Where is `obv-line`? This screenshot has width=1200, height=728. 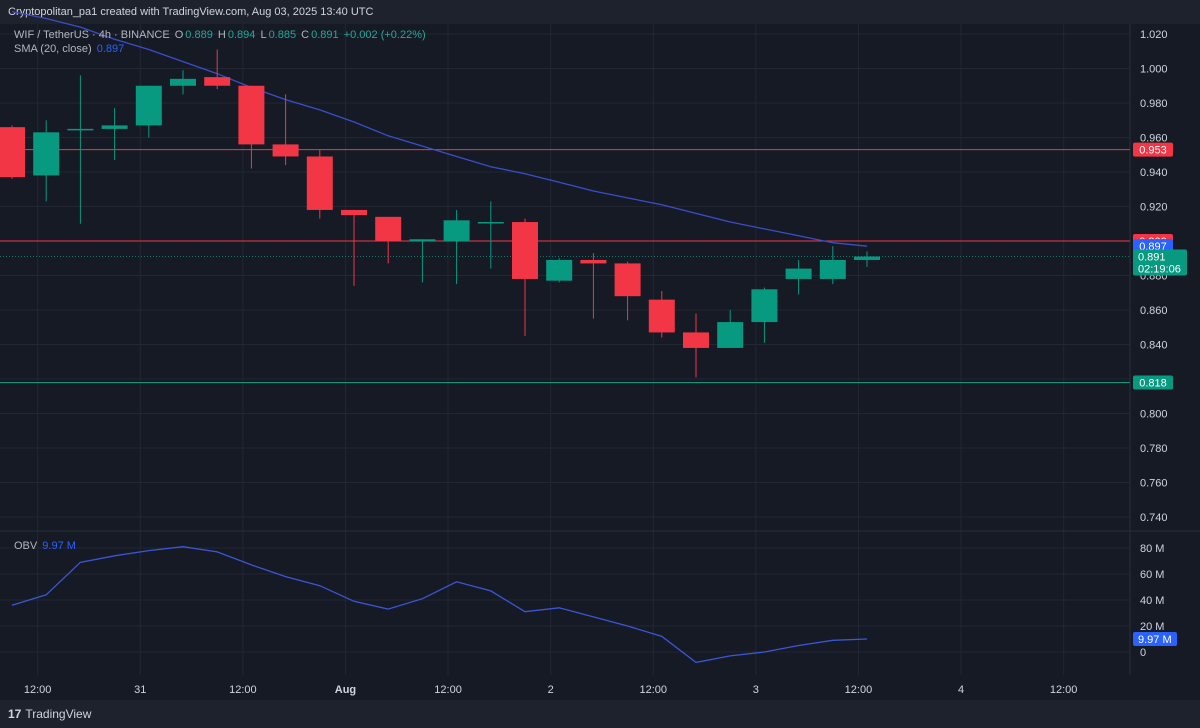
obv-line is located at coordinates (439, 605).